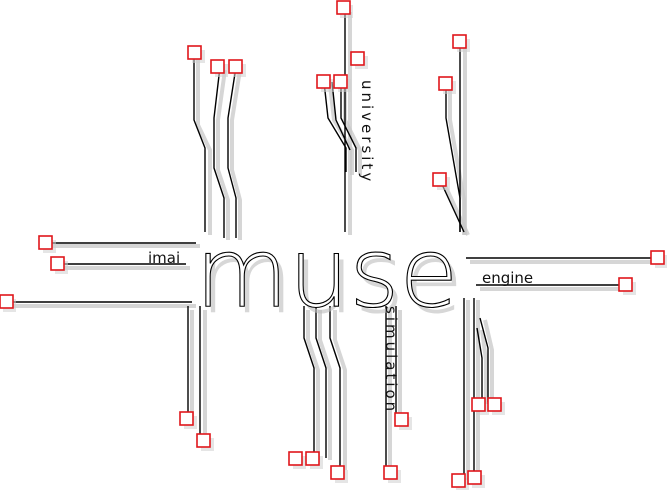 This screenshot has width=667, height=490. What do you see at coordinates (507, 278) in the screenshot?
I see `word-right: engine` at bounding box center [507, 278].